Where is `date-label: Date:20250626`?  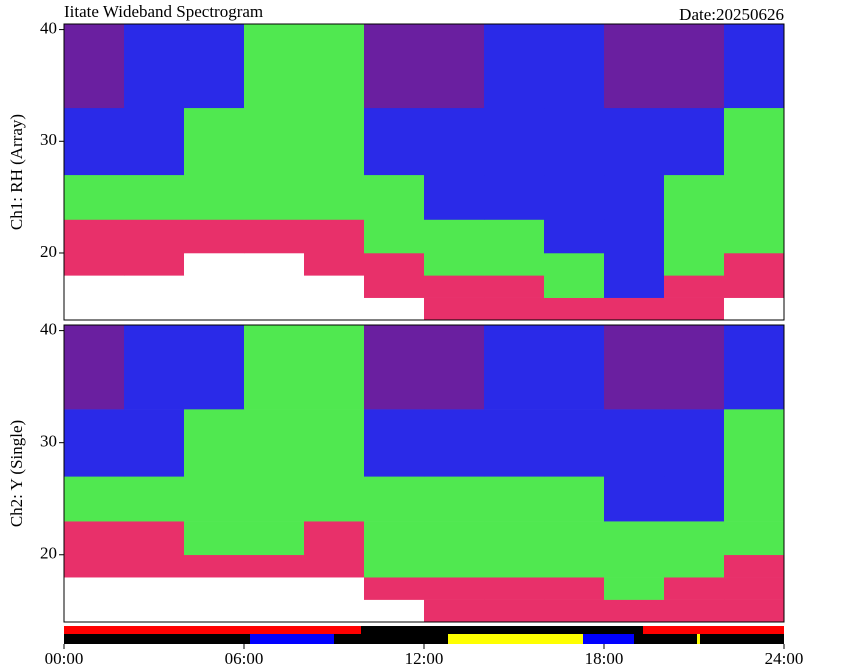 date-label: Date:20250626 is located at coordinates (731, 14).